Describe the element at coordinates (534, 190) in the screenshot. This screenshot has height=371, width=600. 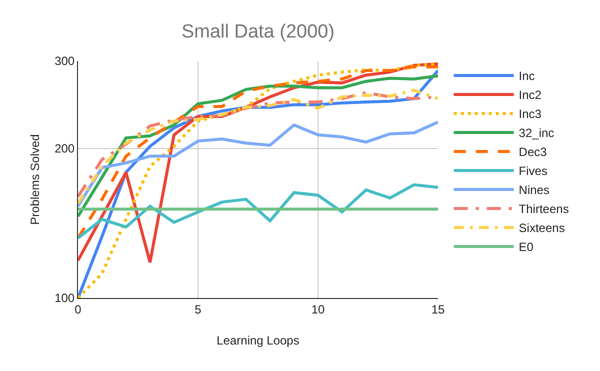
I see `legend-label: Nines` at that location.